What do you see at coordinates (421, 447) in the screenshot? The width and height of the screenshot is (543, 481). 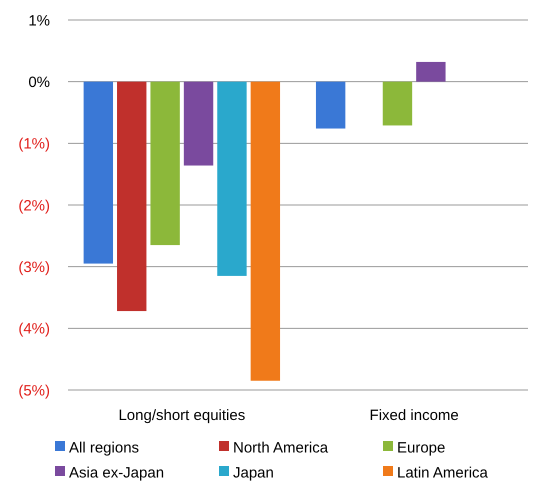 I see `legend-label: Europe` at bounding box center [421, 447].